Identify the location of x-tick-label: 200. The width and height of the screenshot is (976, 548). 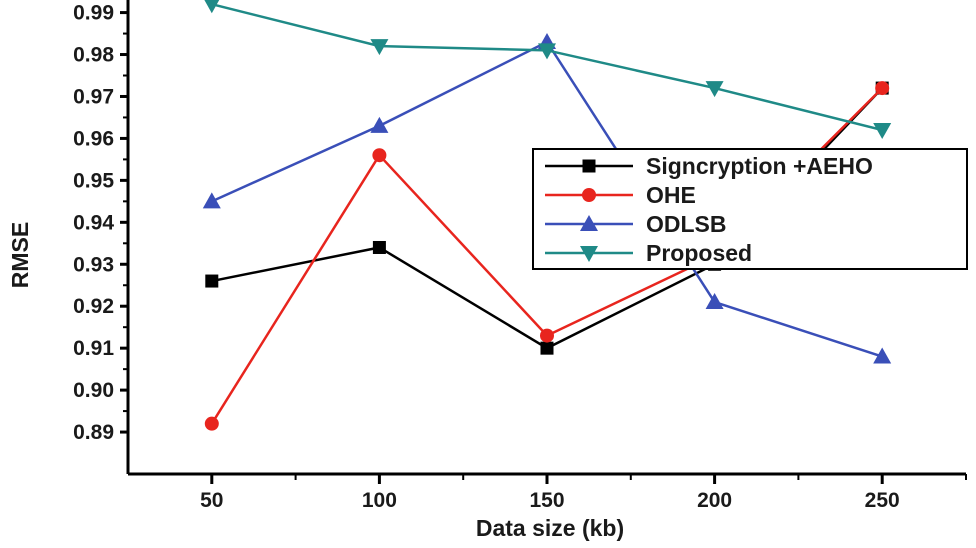
(714, 500).